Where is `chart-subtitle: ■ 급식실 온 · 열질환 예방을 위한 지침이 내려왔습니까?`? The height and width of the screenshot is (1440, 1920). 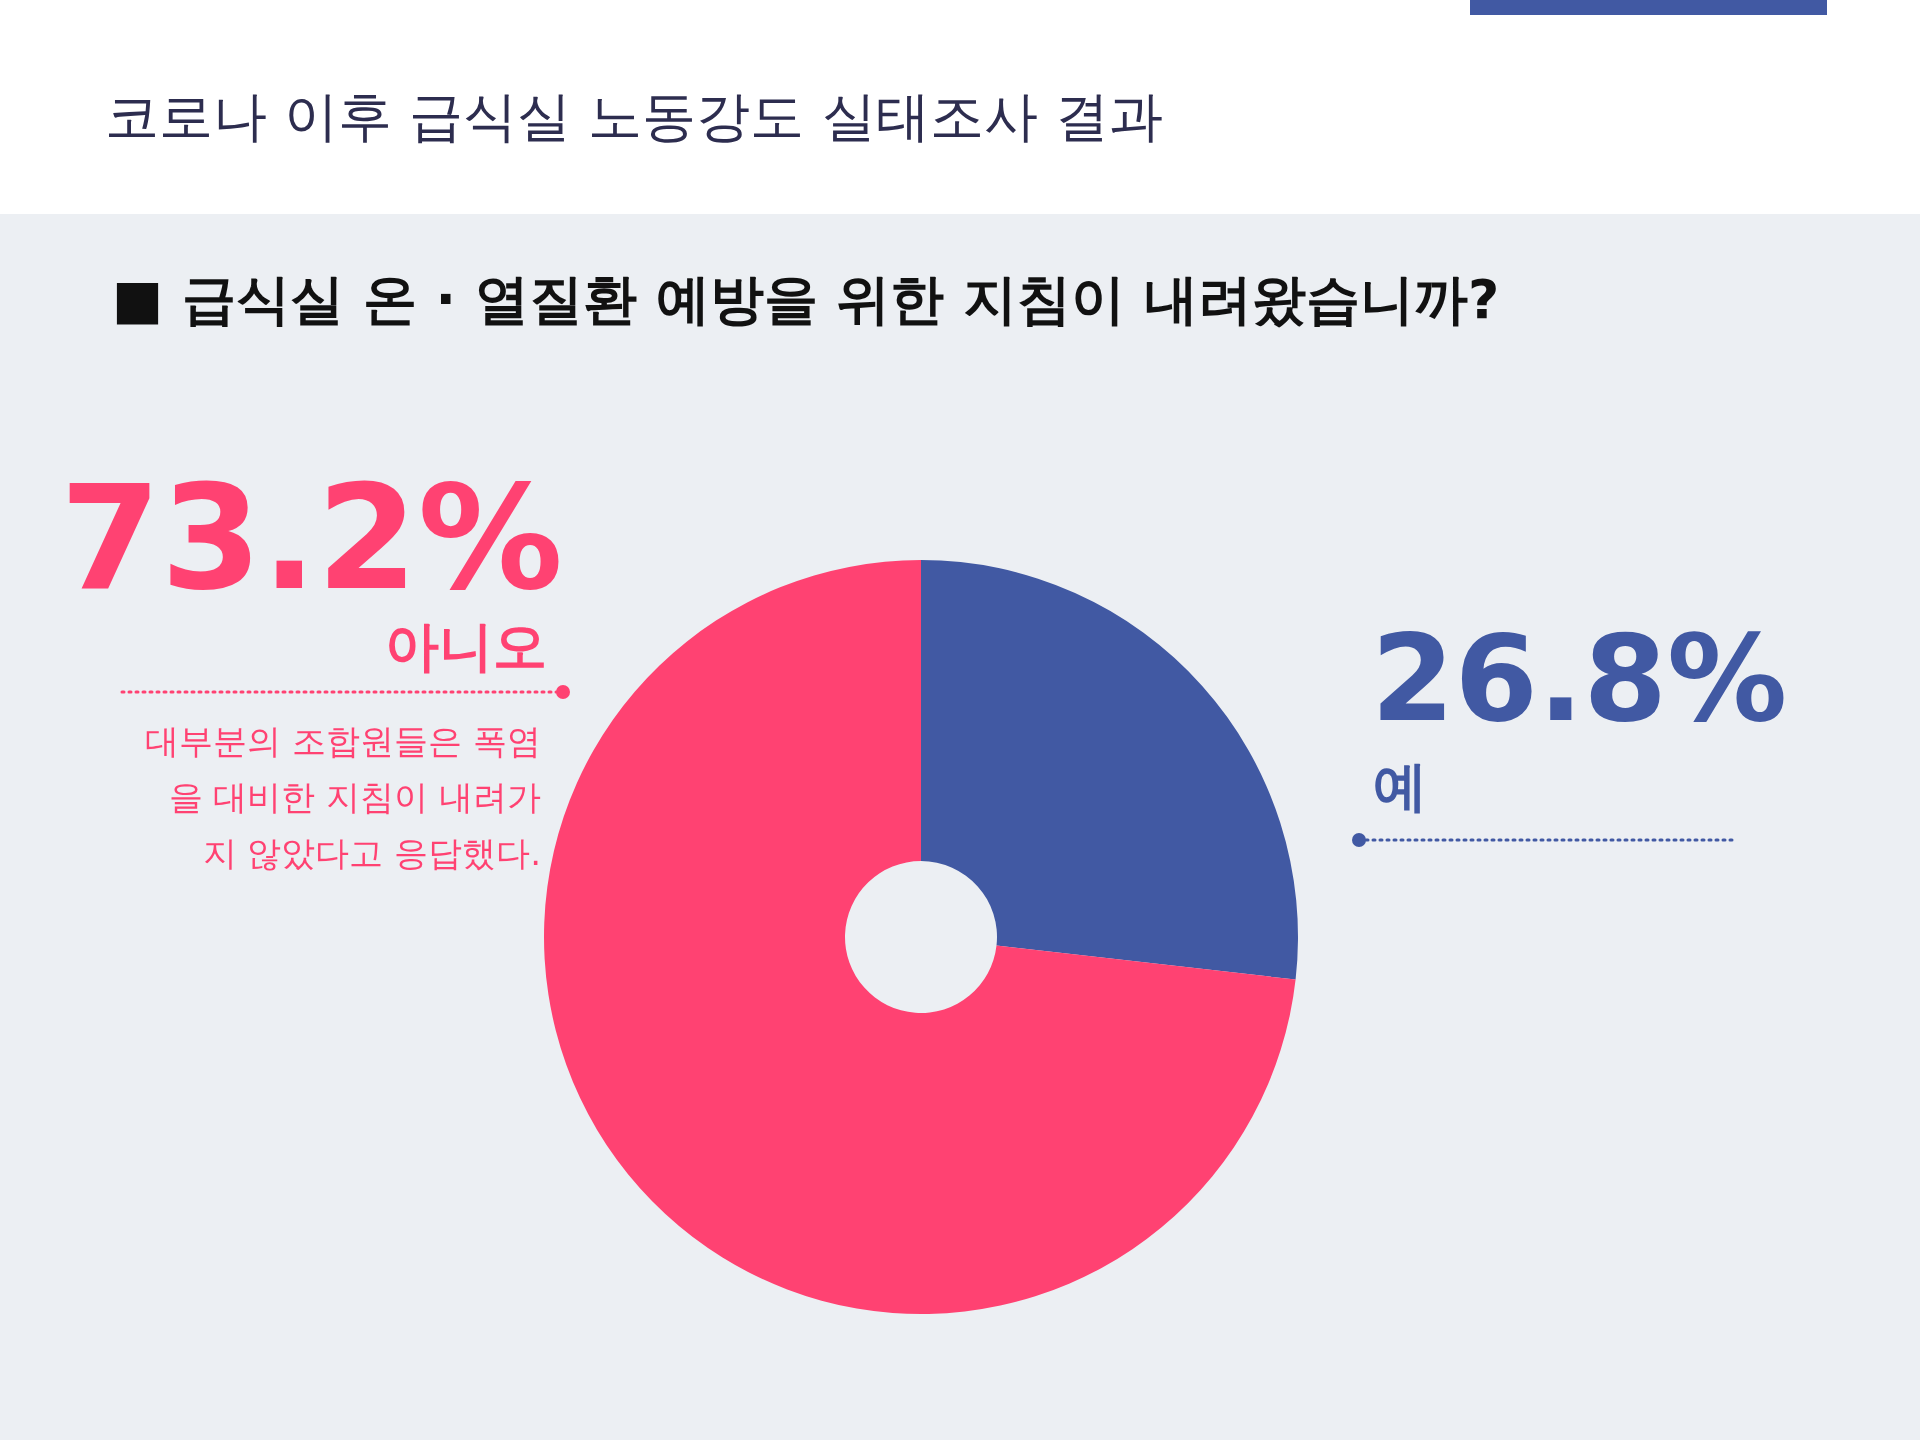 chart-subtitle: ■ 급식실 온 · 열질환 예방을 위한 지침이 내려왔습니까? is located at coordinates (806, 299).